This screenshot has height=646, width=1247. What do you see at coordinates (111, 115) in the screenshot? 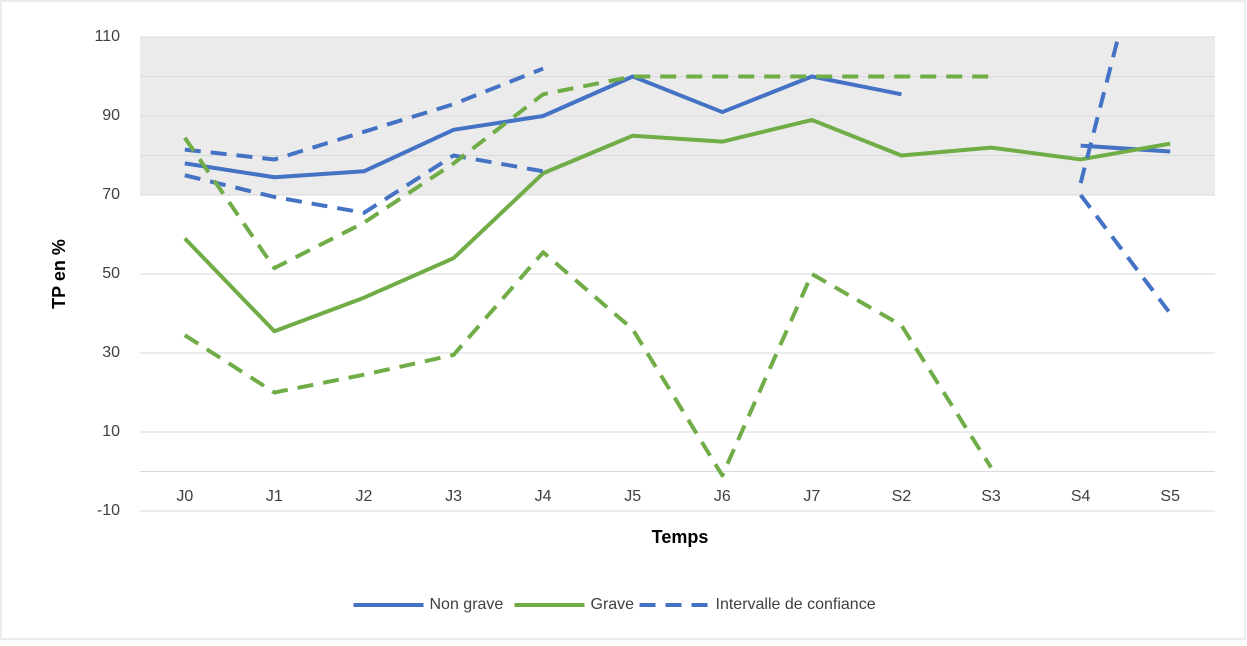
I see `y-tick-label: 90` at bounding box center [111, 115].